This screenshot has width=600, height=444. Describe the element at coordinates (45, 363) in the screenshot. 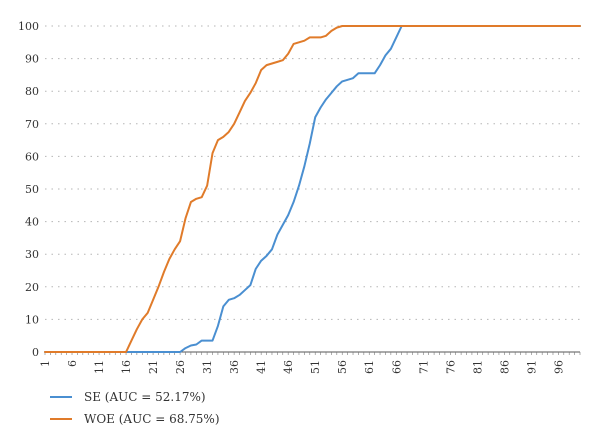

I see `x-tick-label: 1` at that location.